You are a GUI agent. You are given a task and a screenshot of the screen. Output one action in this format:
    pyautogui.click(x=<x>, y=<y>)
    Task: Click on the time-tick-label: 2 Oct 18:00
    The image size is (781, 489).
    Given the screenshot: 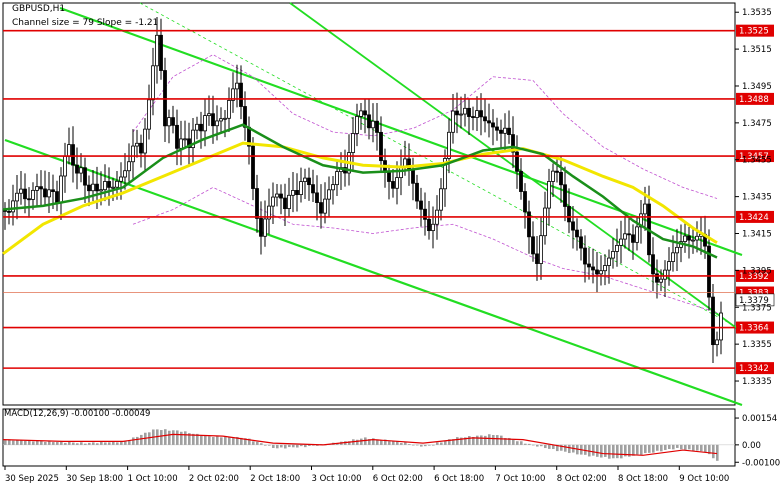 What is the action you would take?
    pyautogui.click(x=275, y=479)
    